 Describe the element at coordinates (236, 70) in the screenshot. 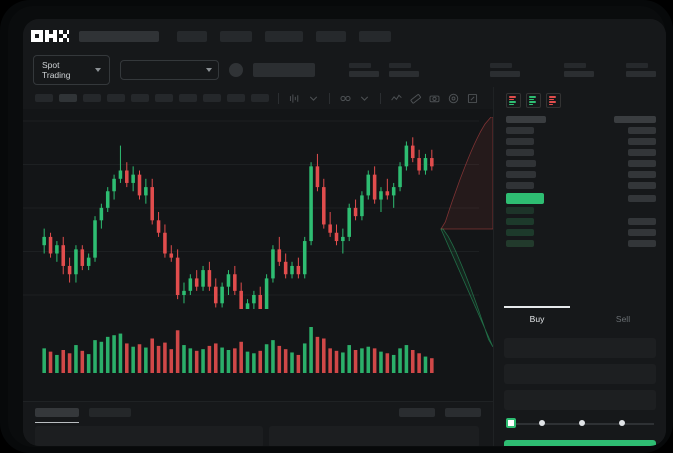

I see `pair-avatar` at that location.